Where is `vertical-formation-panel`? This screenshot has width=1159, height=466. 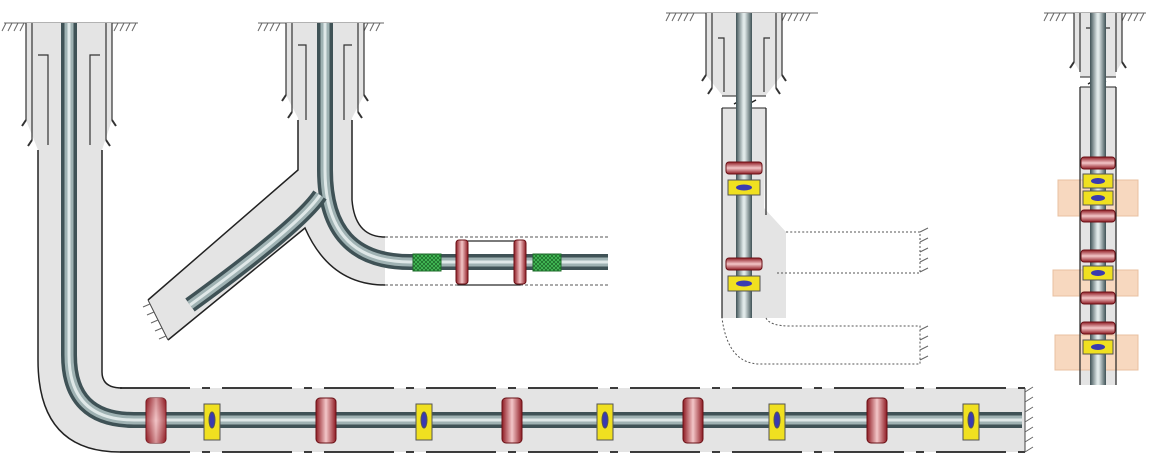 vertical-formation-panel is located at coordinates (1094, 198).